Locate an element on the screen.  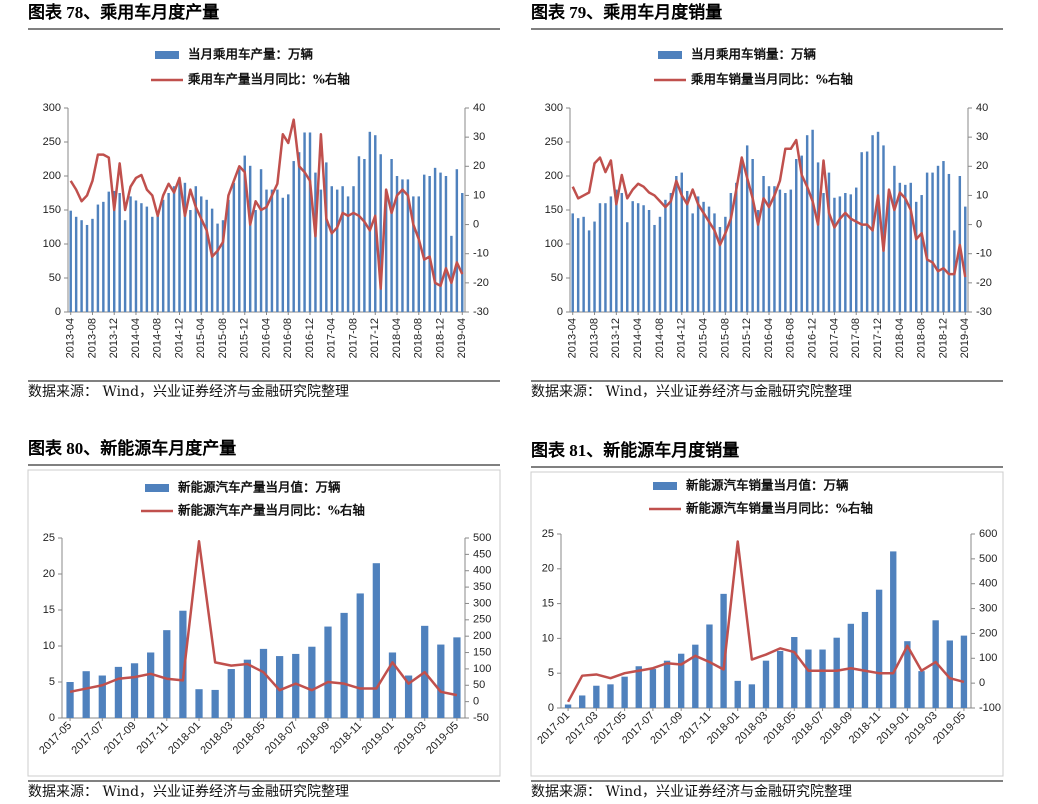
y2-tick-label: 0 is located at coordinates (982, 683).